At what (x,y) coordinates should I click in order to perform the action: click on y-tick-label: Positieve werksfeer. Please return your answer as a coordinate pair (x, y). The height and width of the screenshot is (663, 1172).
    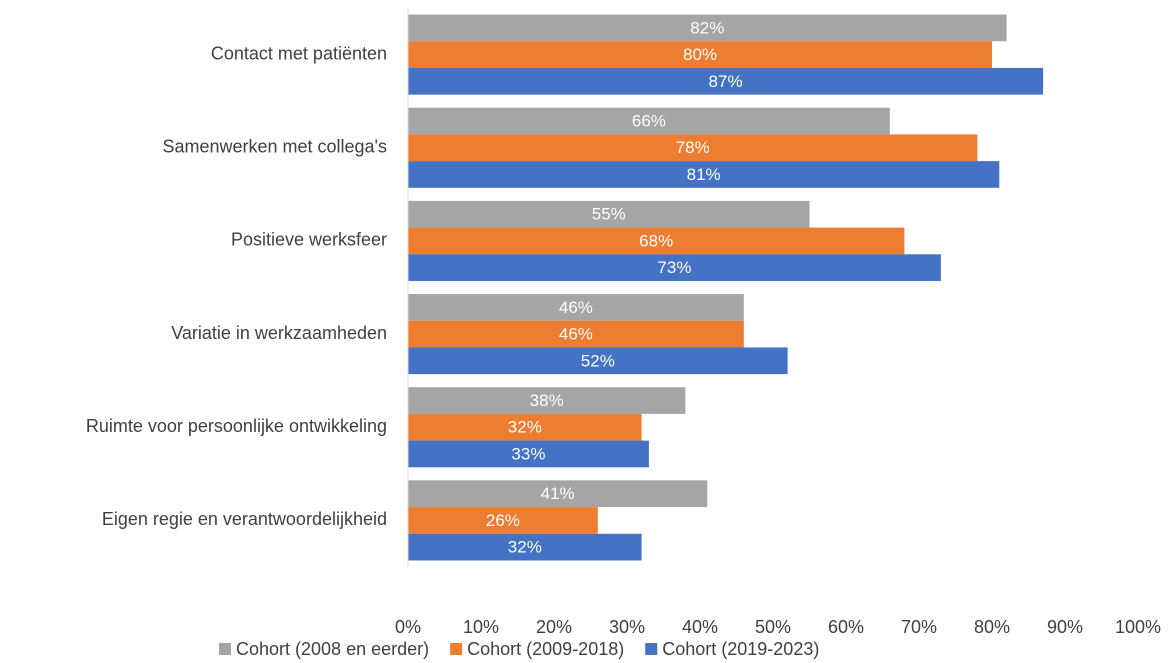
    Looking at the image, I should click on (309, 240).